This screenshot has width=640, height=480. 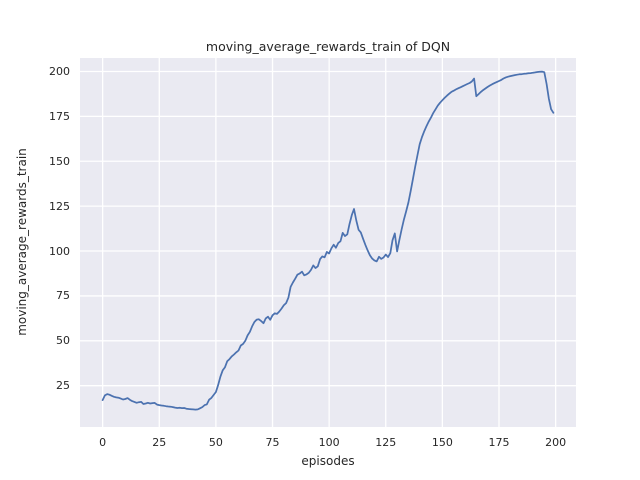 What do you see at coordinates (22, 242) in the screenshot?
I see `y-axis-label: moving_average_rewards_train` at bounding box center [22, 242].